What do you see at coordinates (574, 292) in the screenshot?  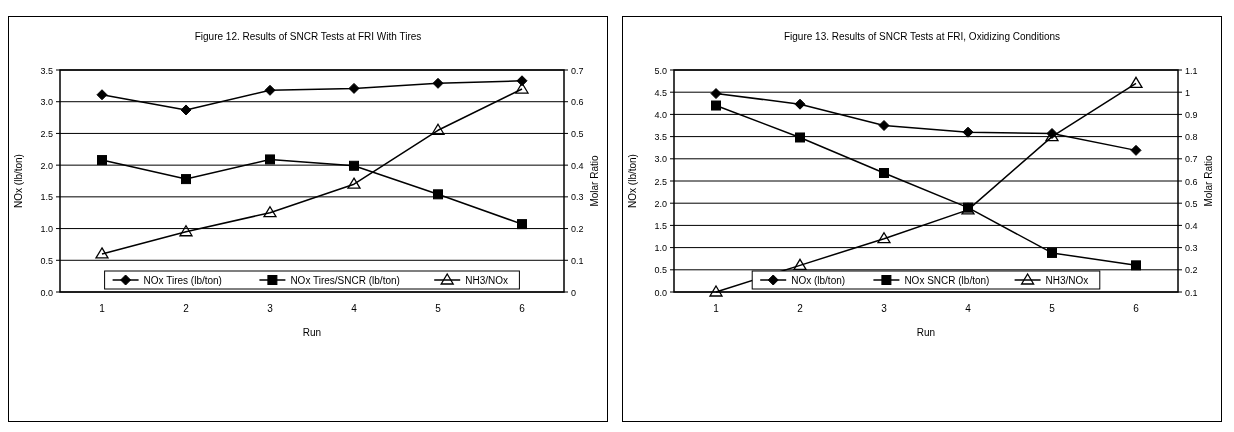 I see `y2-tick-label: 0` at bounding box center [574, 292].